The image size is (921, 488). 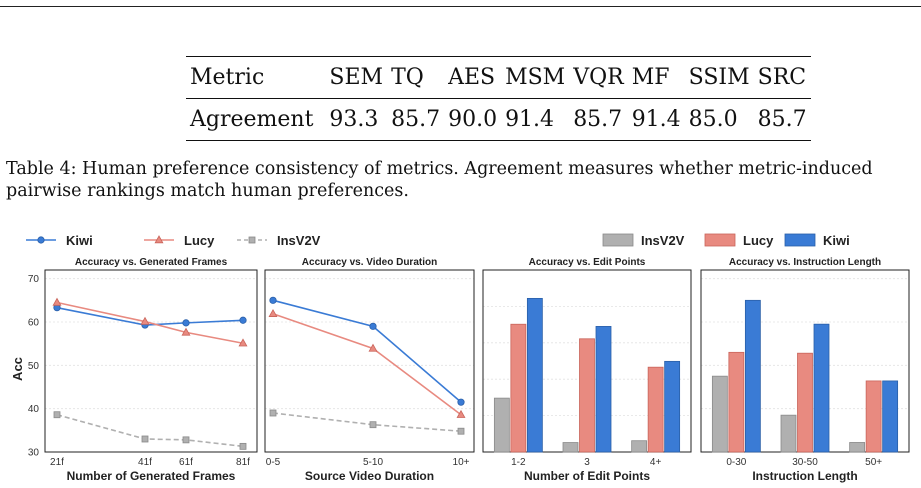 What do you see at coordinates (151, 262) in the screenshot?
I see `panel-title: Accuracy vs. Generated Frames` at bounding box center [151, 262].